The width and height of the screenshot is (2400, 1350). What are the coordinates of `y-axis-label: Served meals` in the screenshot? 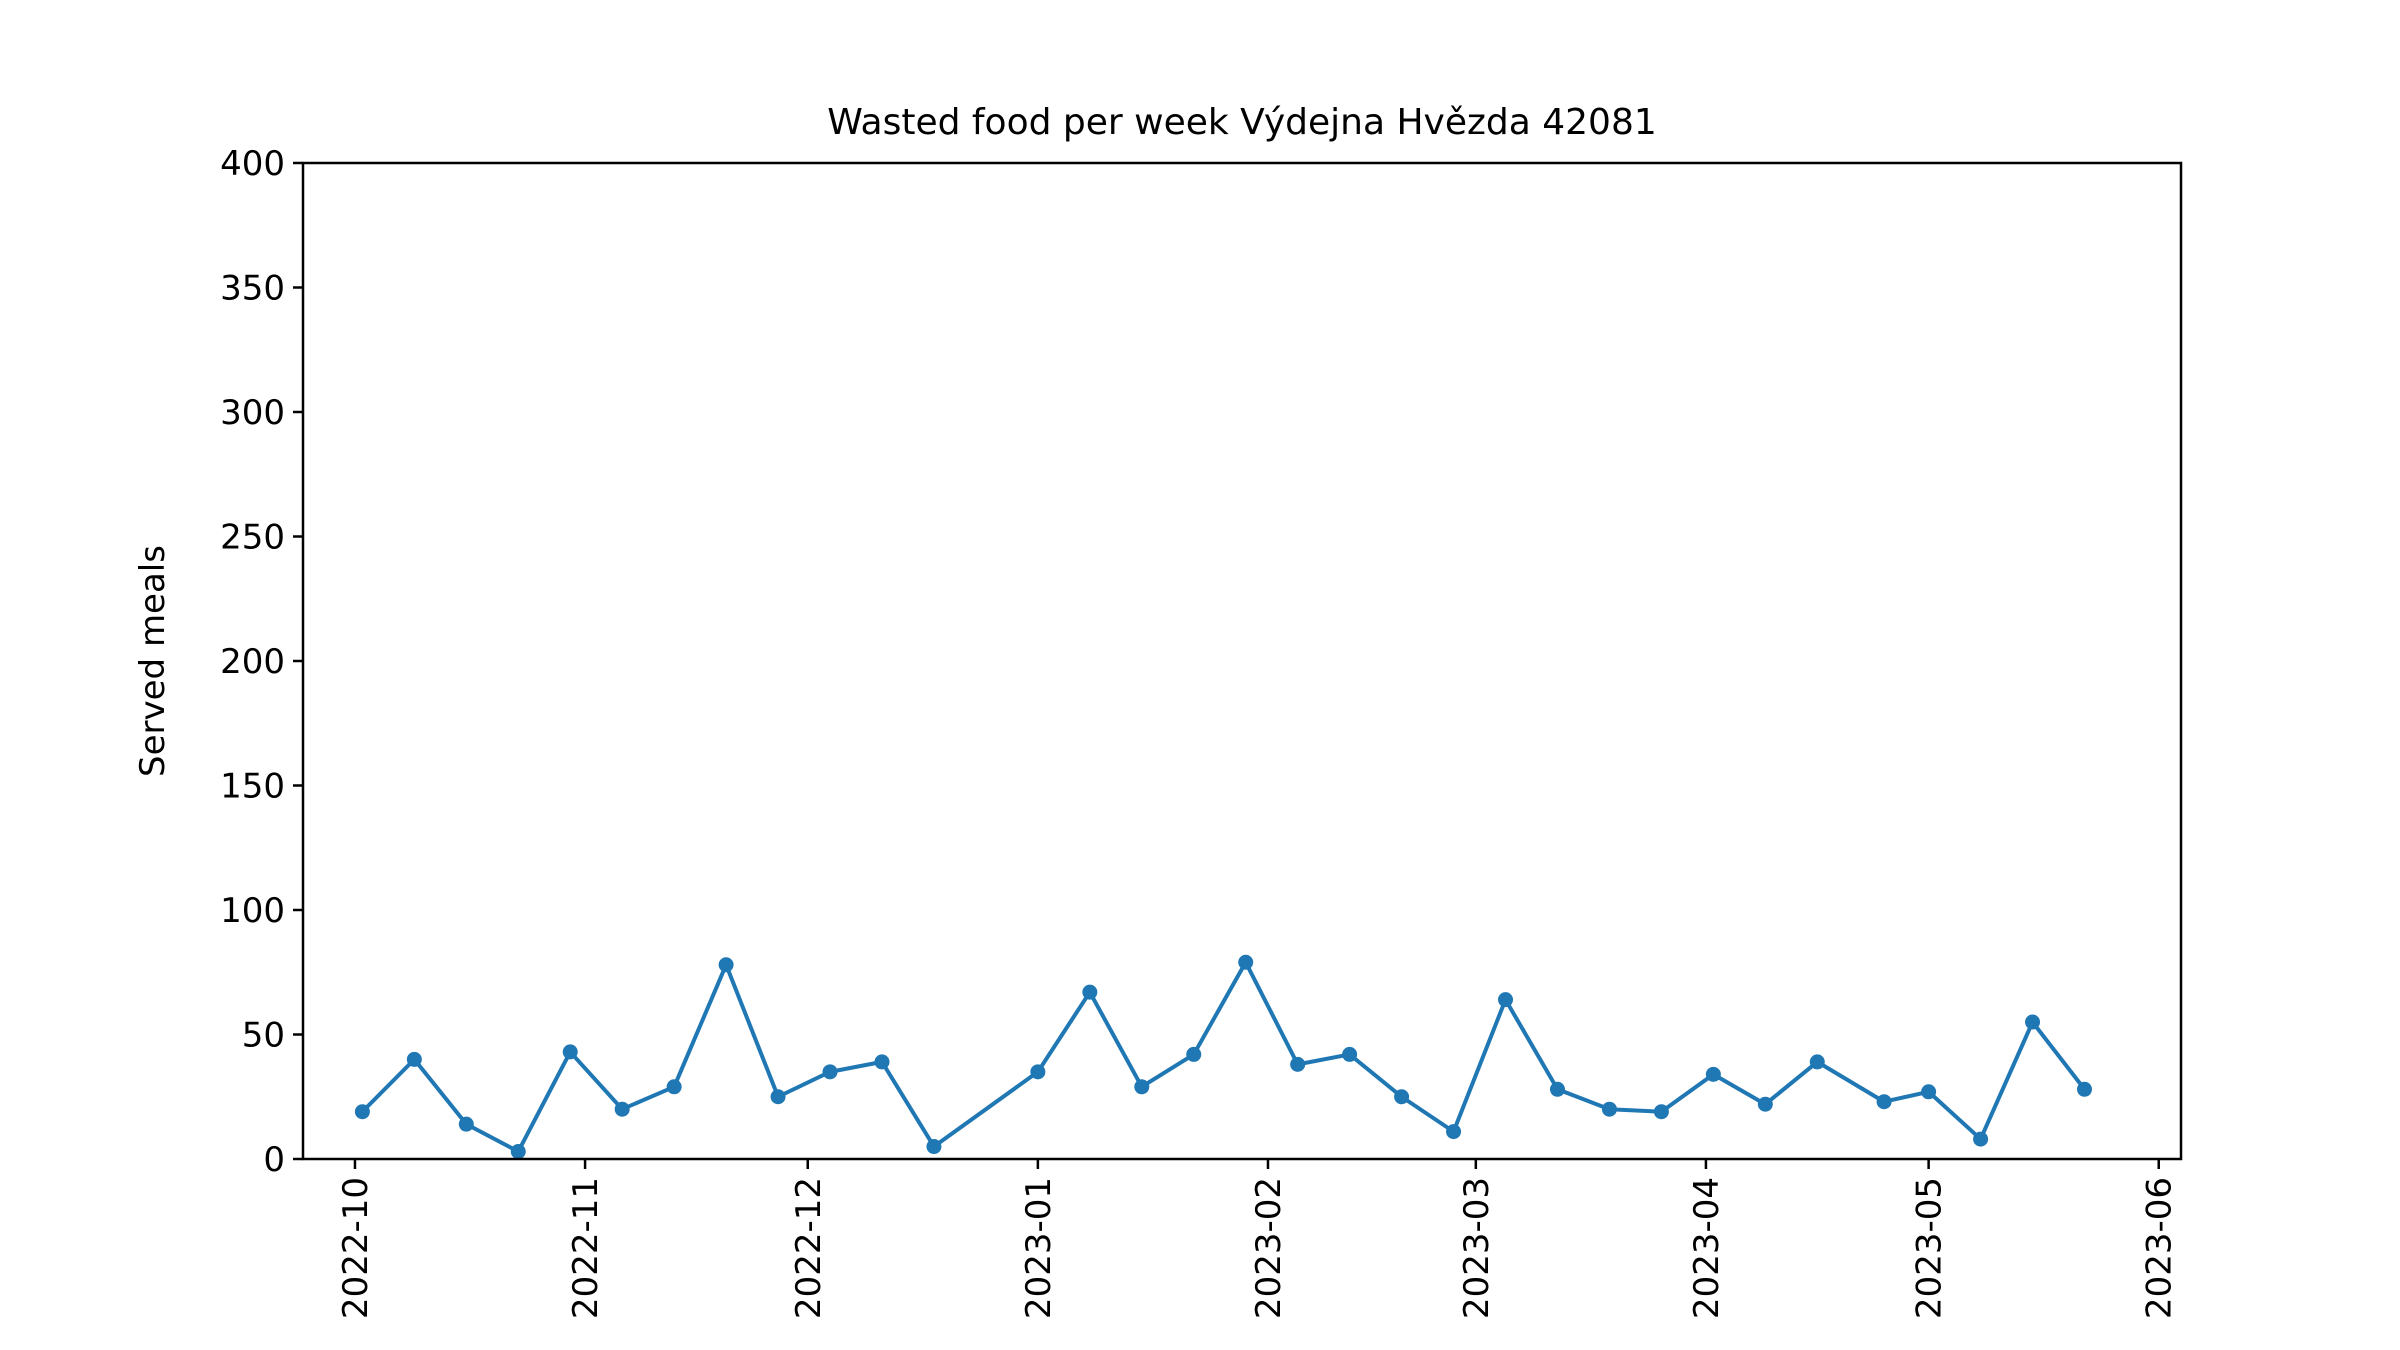 It's located at (153, 661).